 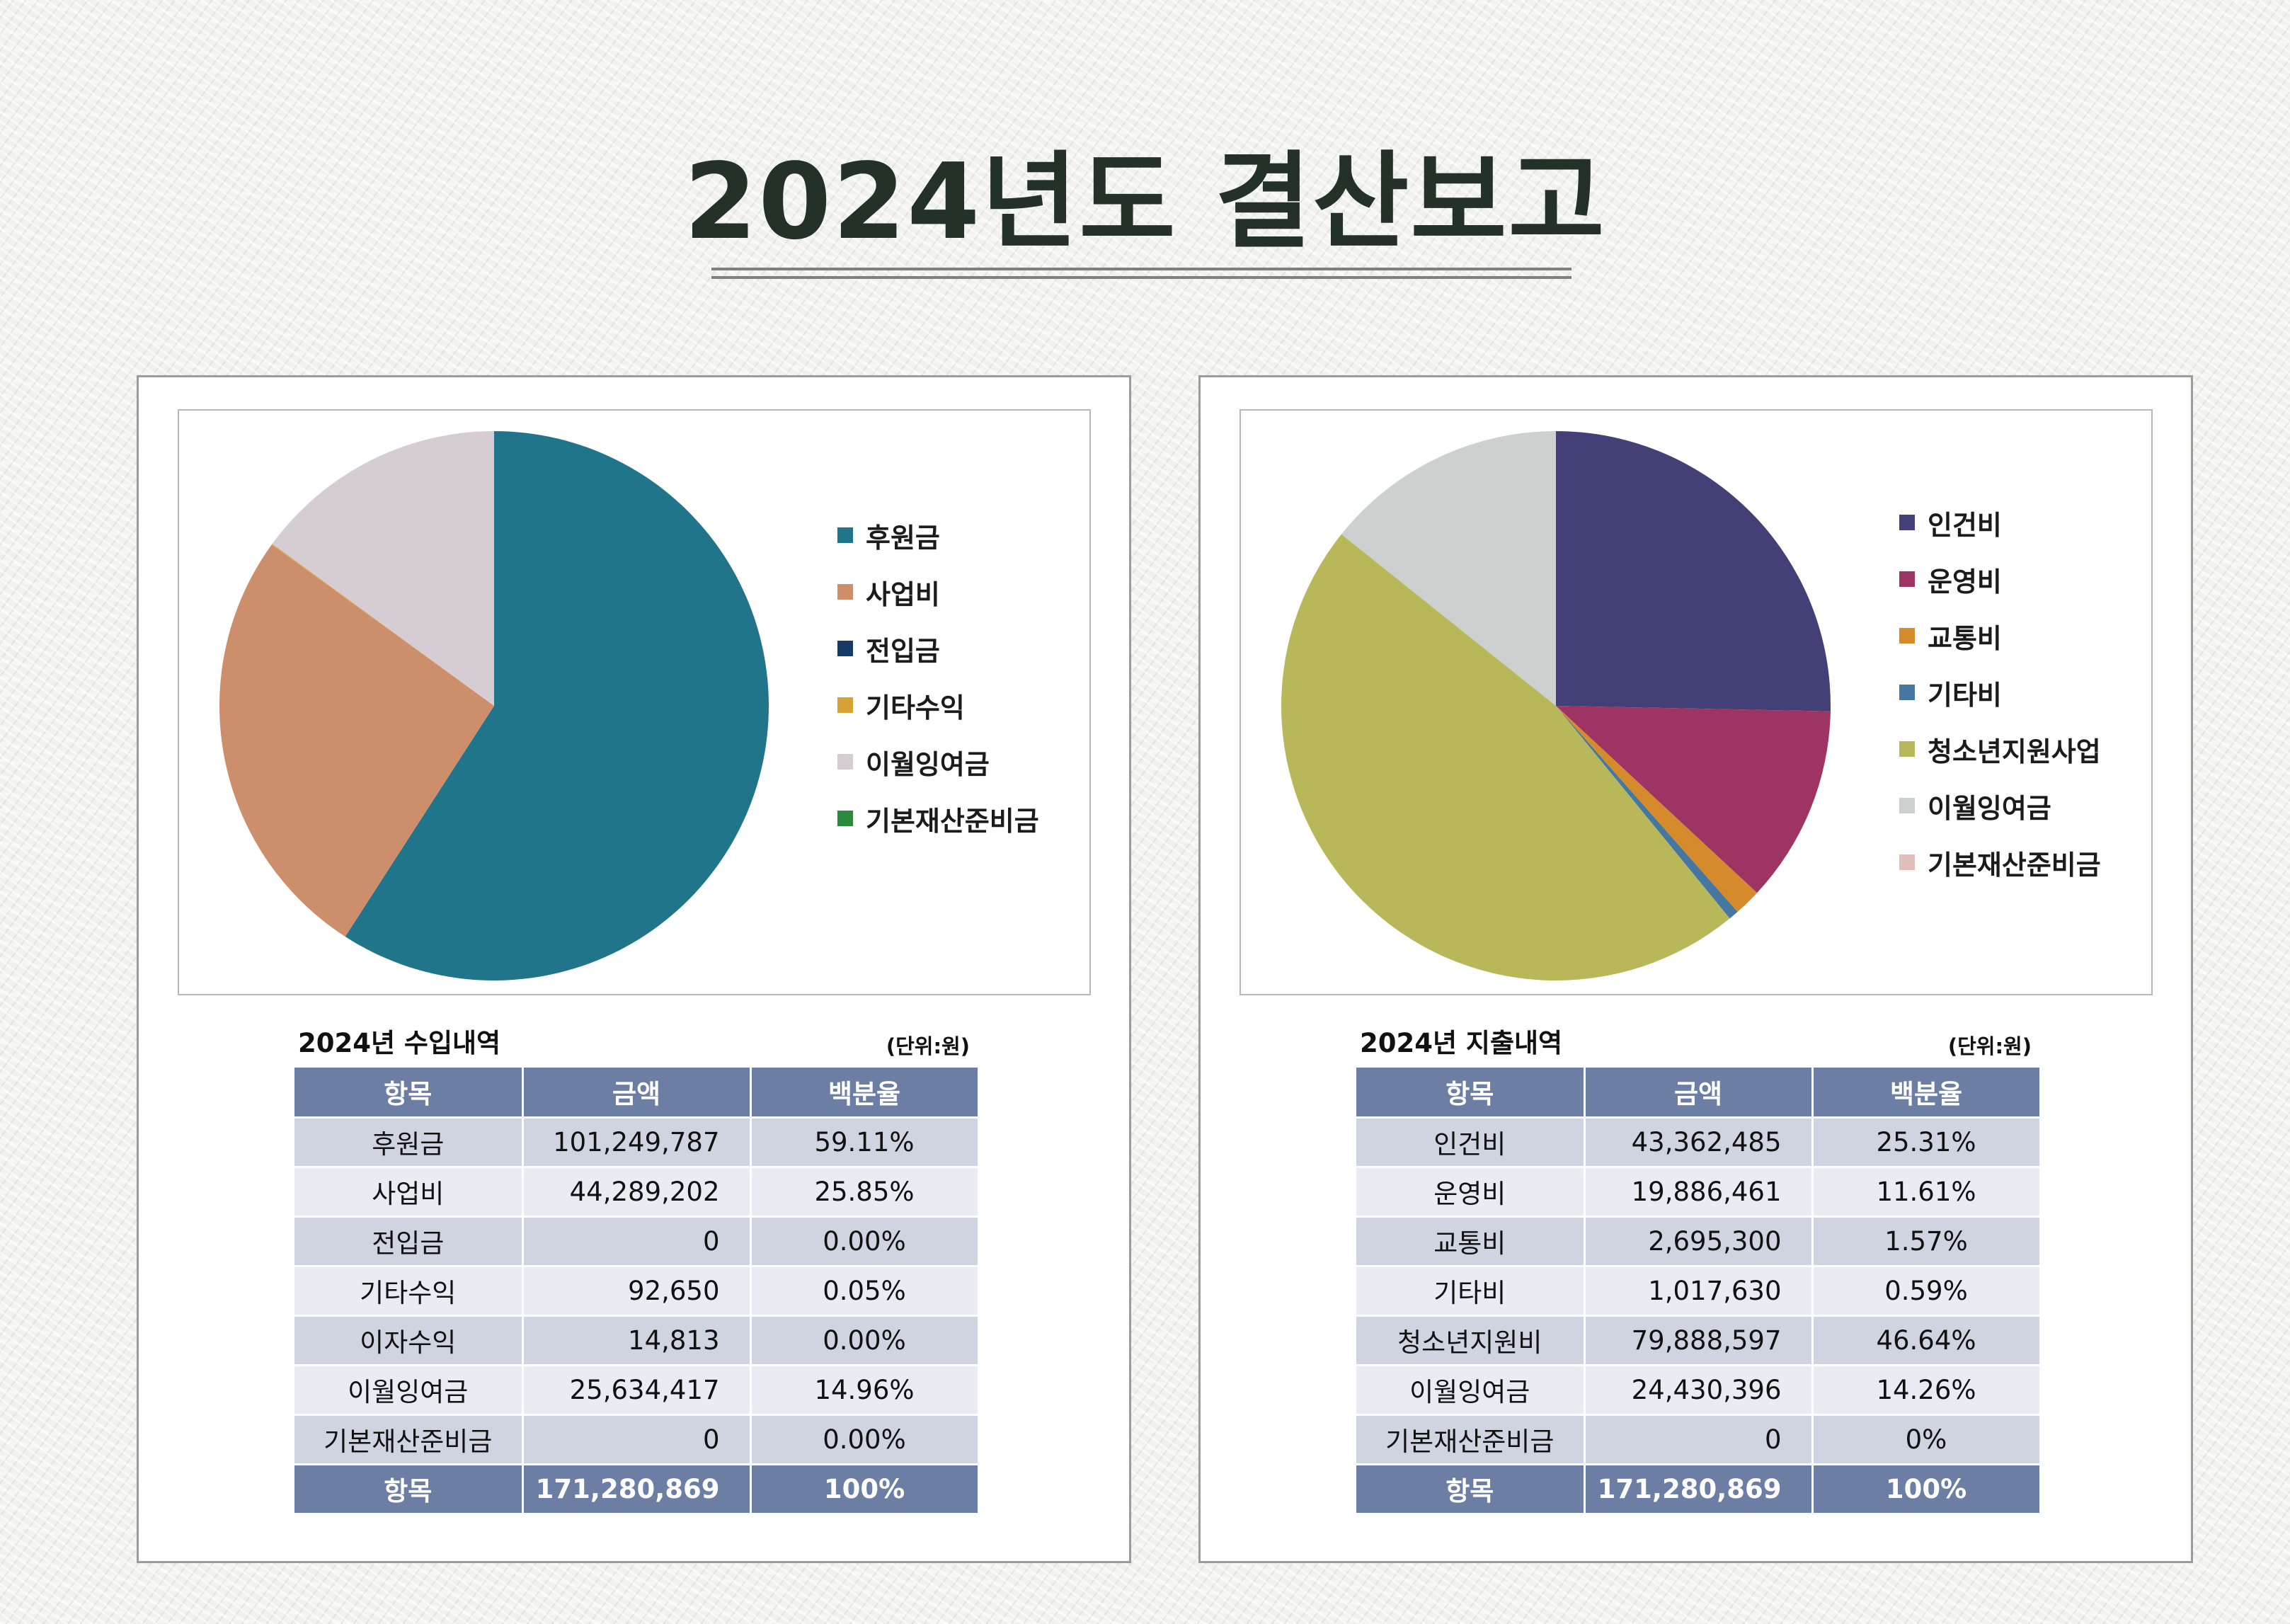 I want to click on row-percent: 14.96%, so click(x=865, y=1390).